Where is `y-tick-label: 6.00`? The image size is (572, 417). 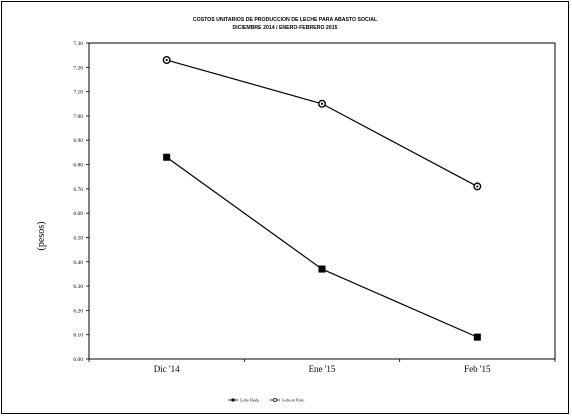 y-tick-label: 6.00 is located at coordinates (78, 360).